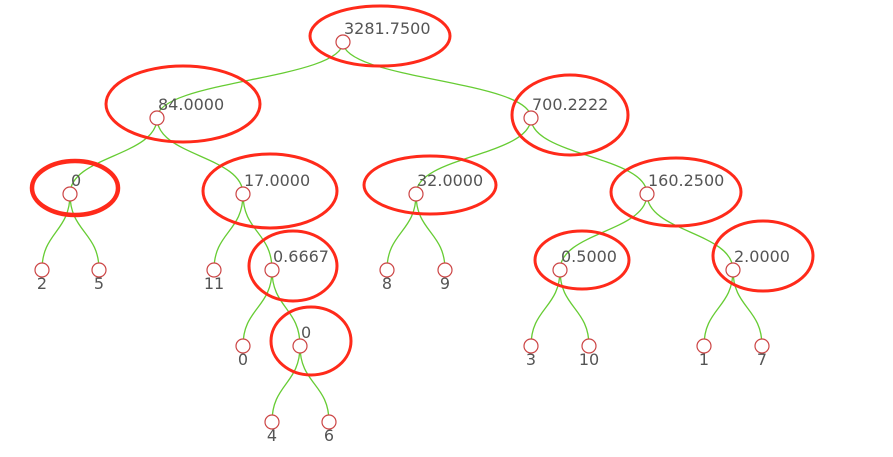 This screenshot has height=457, width=893. What do you see at coordinates (445, 283) in the screenshot?
I see `leaf-label: 9` at bounding box center [445, 283].